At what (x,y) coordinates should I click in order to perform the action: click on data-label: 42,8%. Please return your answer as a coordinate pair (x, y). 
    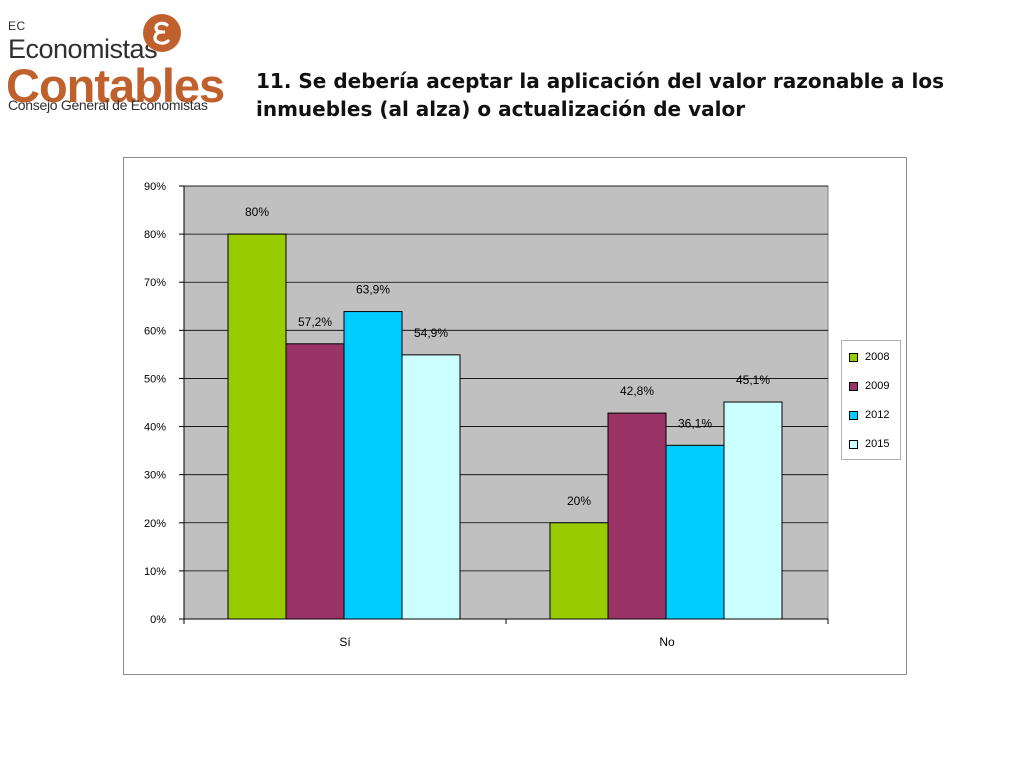
    Looking at the image, I should click on (637, 391).